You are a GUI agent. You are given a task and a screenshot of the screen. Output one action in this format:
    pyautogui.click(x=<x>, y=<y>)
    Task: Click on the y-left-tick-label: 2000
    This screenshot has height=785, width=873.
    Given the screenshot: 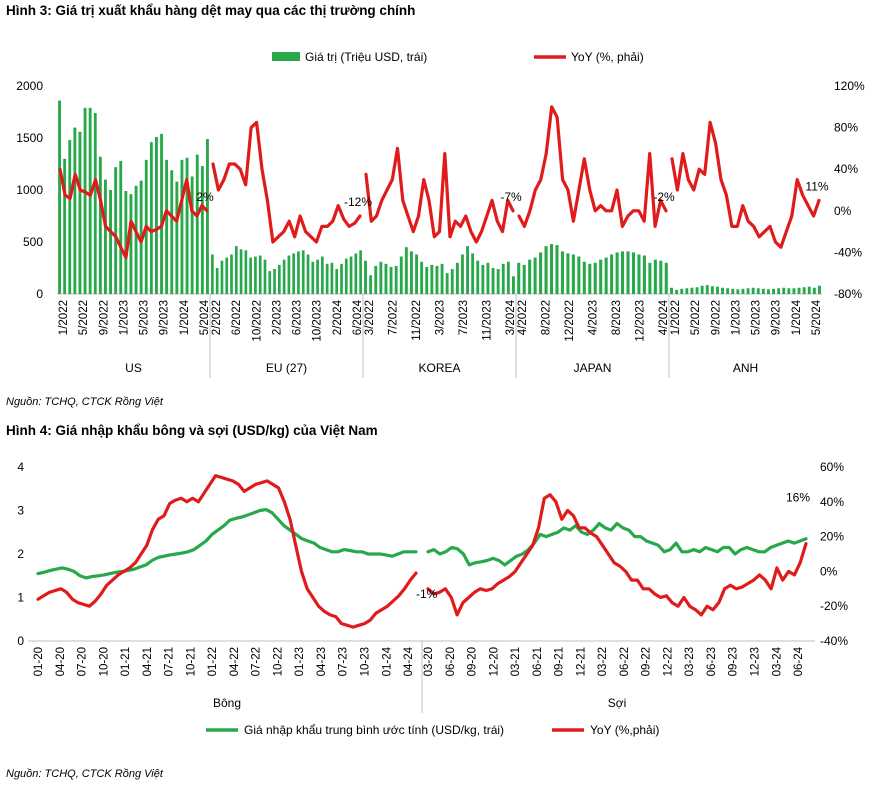 What is the action you would take?
    pyautogui.click(x=29, y=86)
    